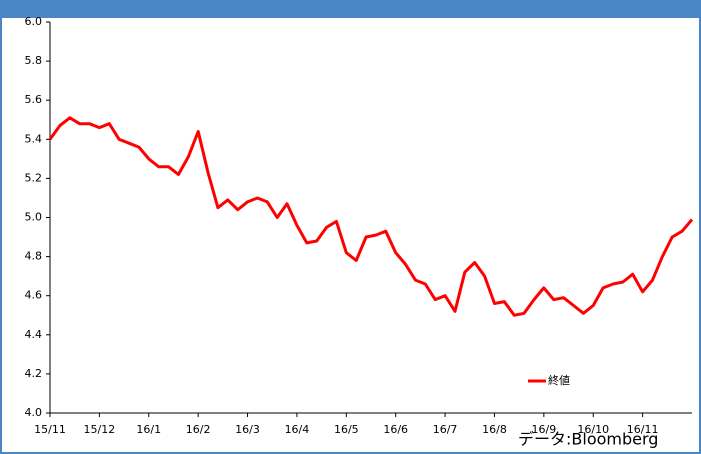 This screenshot has width=701, height=454. What do you see at coordinates (593, 429) in the screenshot?
I see `x-tick-label: 16/10` at bounding box center [593, 429].